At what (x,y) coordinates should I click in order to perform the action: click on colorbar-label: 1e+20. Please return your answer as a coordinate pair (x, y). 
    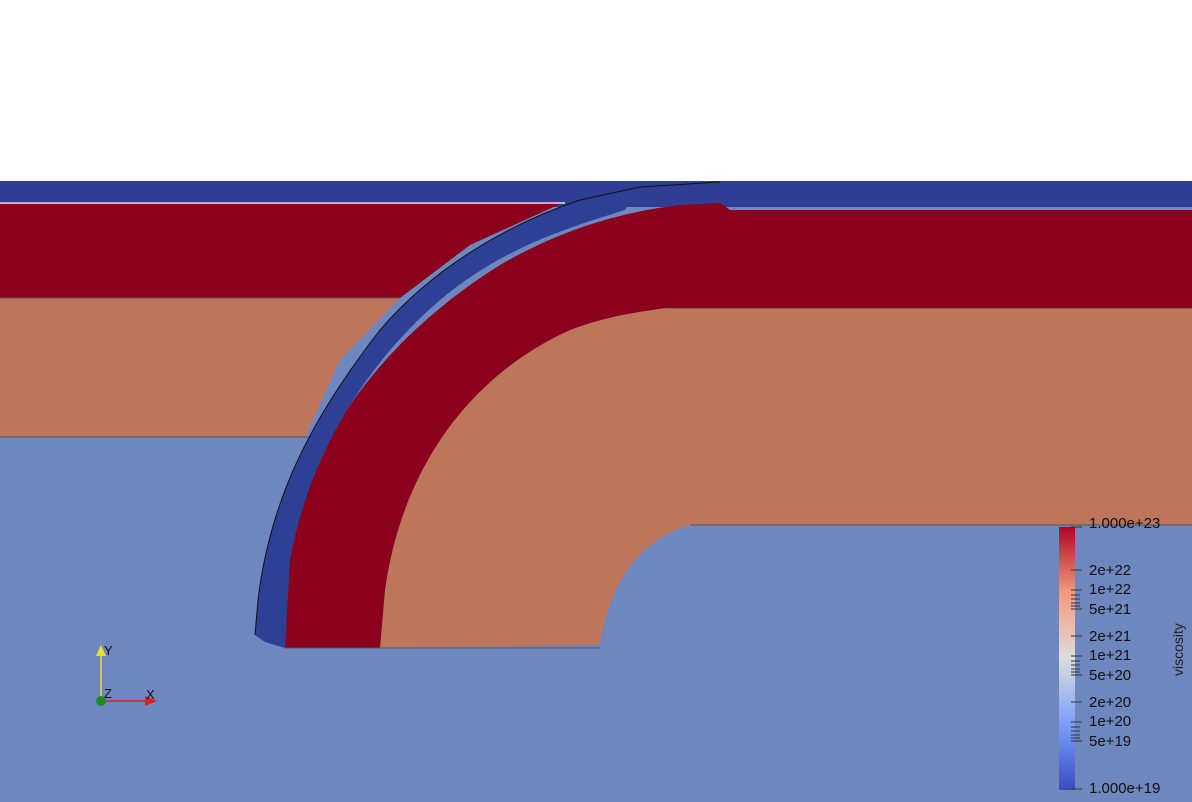
    Looking at the image, I should click on (1110, 721).